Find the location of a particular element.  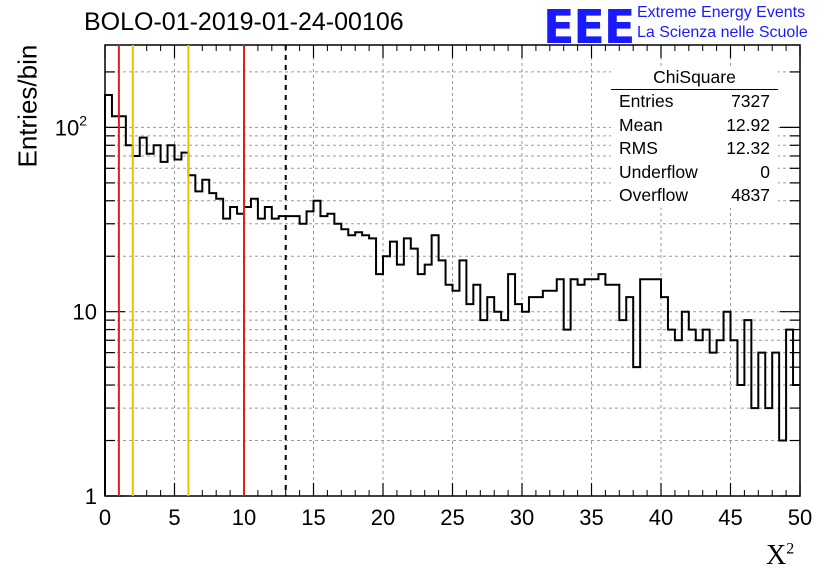

stats-title: ChiSquare is located at coordinates (694, 78).